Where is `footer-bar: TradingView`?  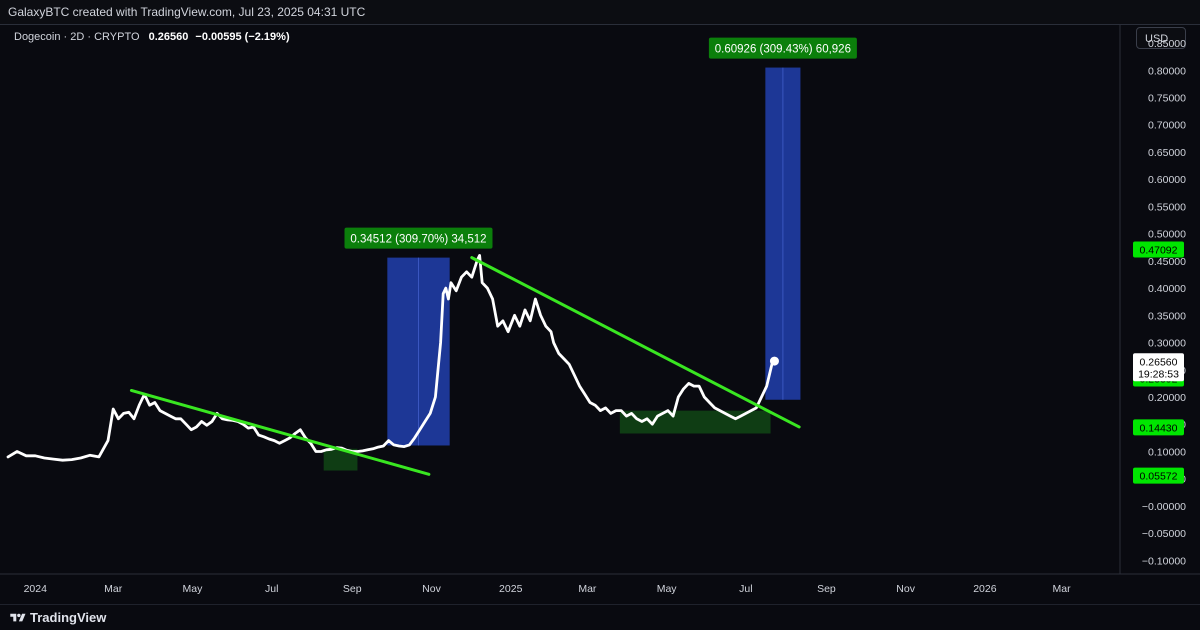 footer-bar: TradingView is located at coordinates (600, 617).